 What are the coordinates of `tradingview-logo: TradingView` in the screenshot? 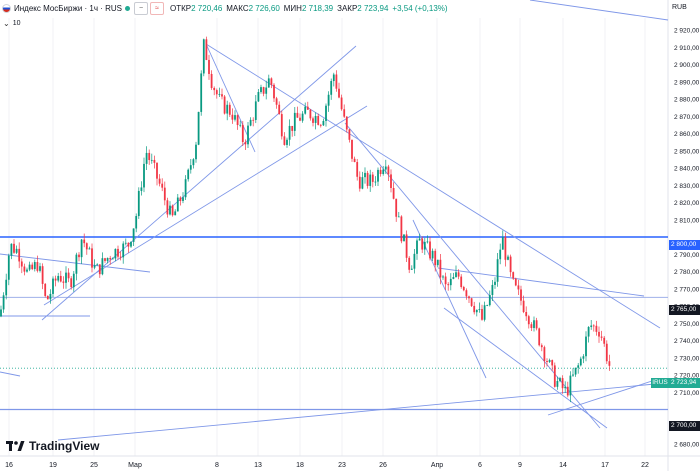 It's located at (52, 446).